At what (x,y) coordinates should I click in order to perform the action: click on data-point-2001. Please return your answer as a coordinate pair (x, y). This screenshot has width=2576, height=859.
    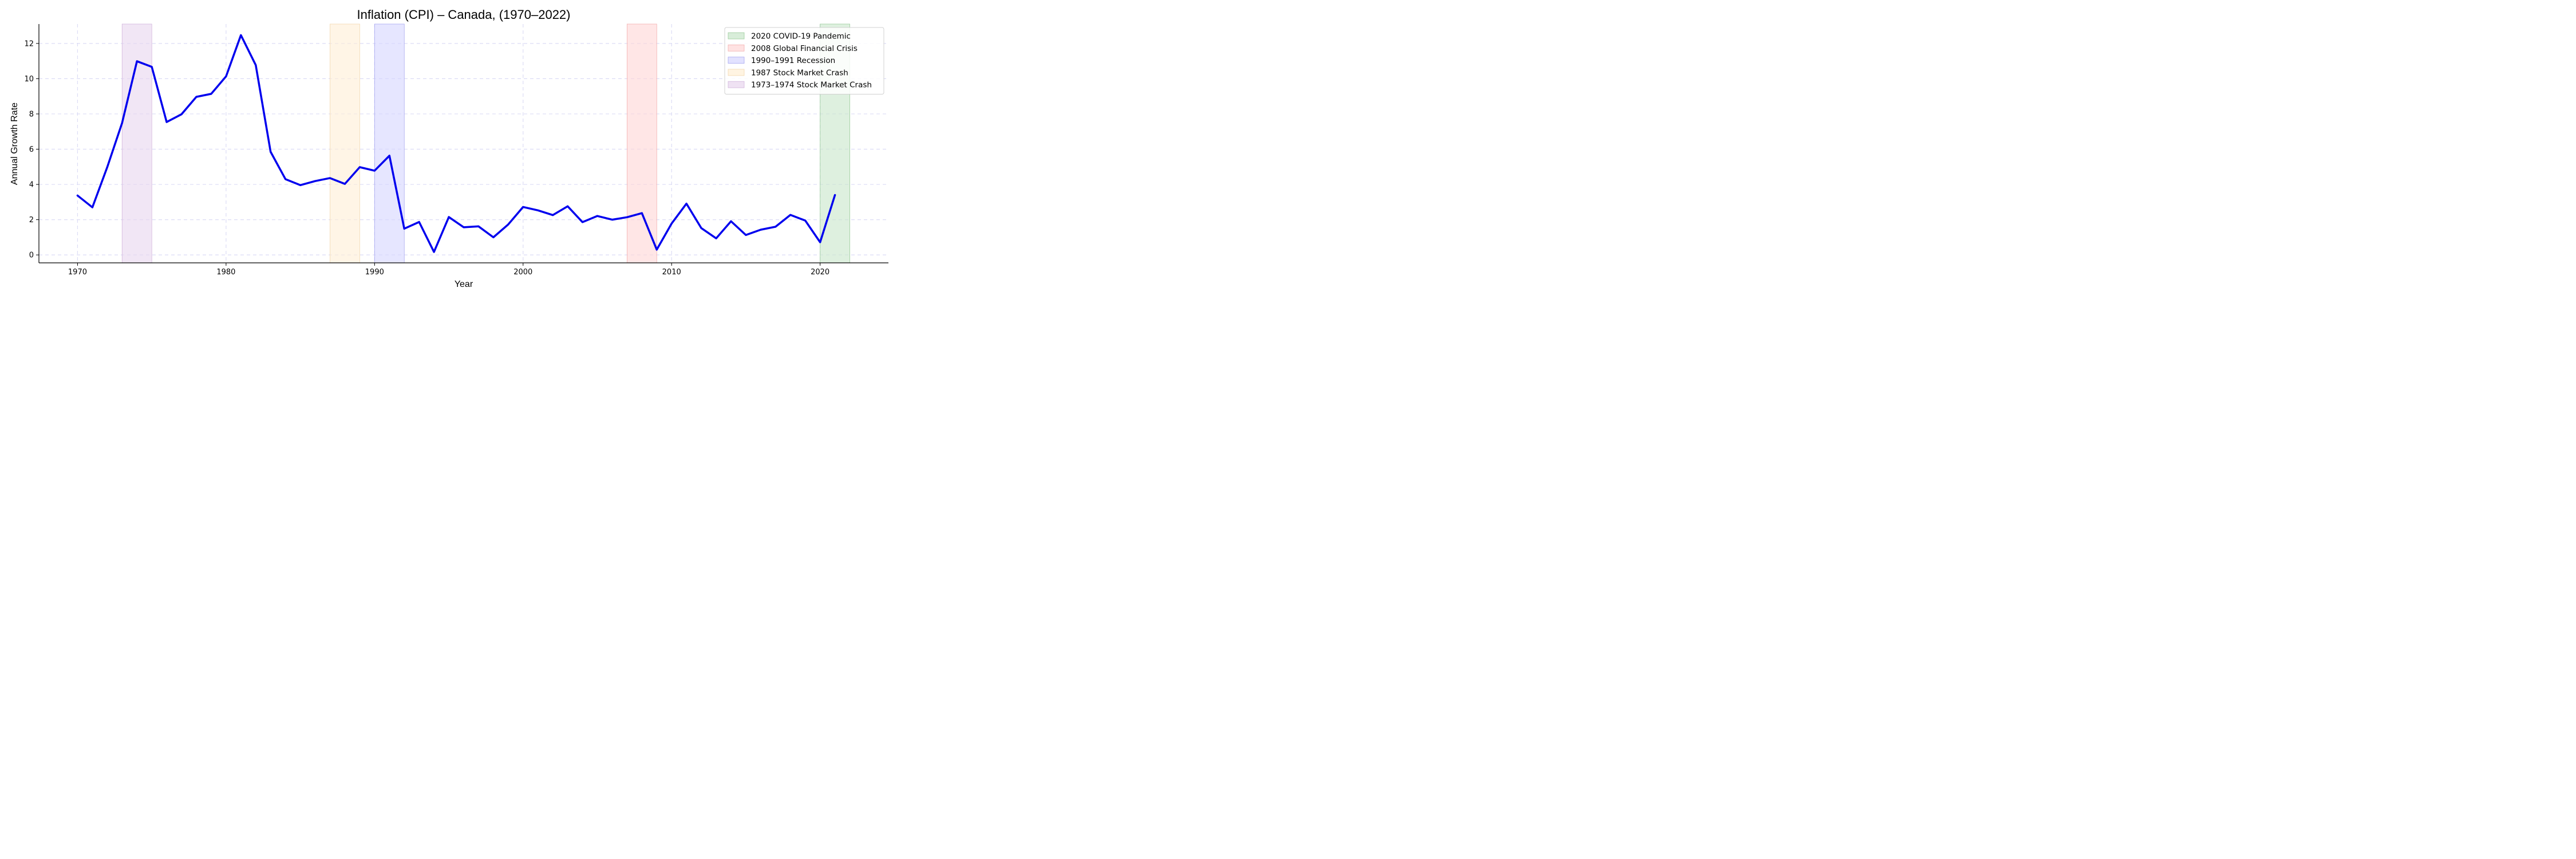
    Looking at the image, I should click on (537, 210).